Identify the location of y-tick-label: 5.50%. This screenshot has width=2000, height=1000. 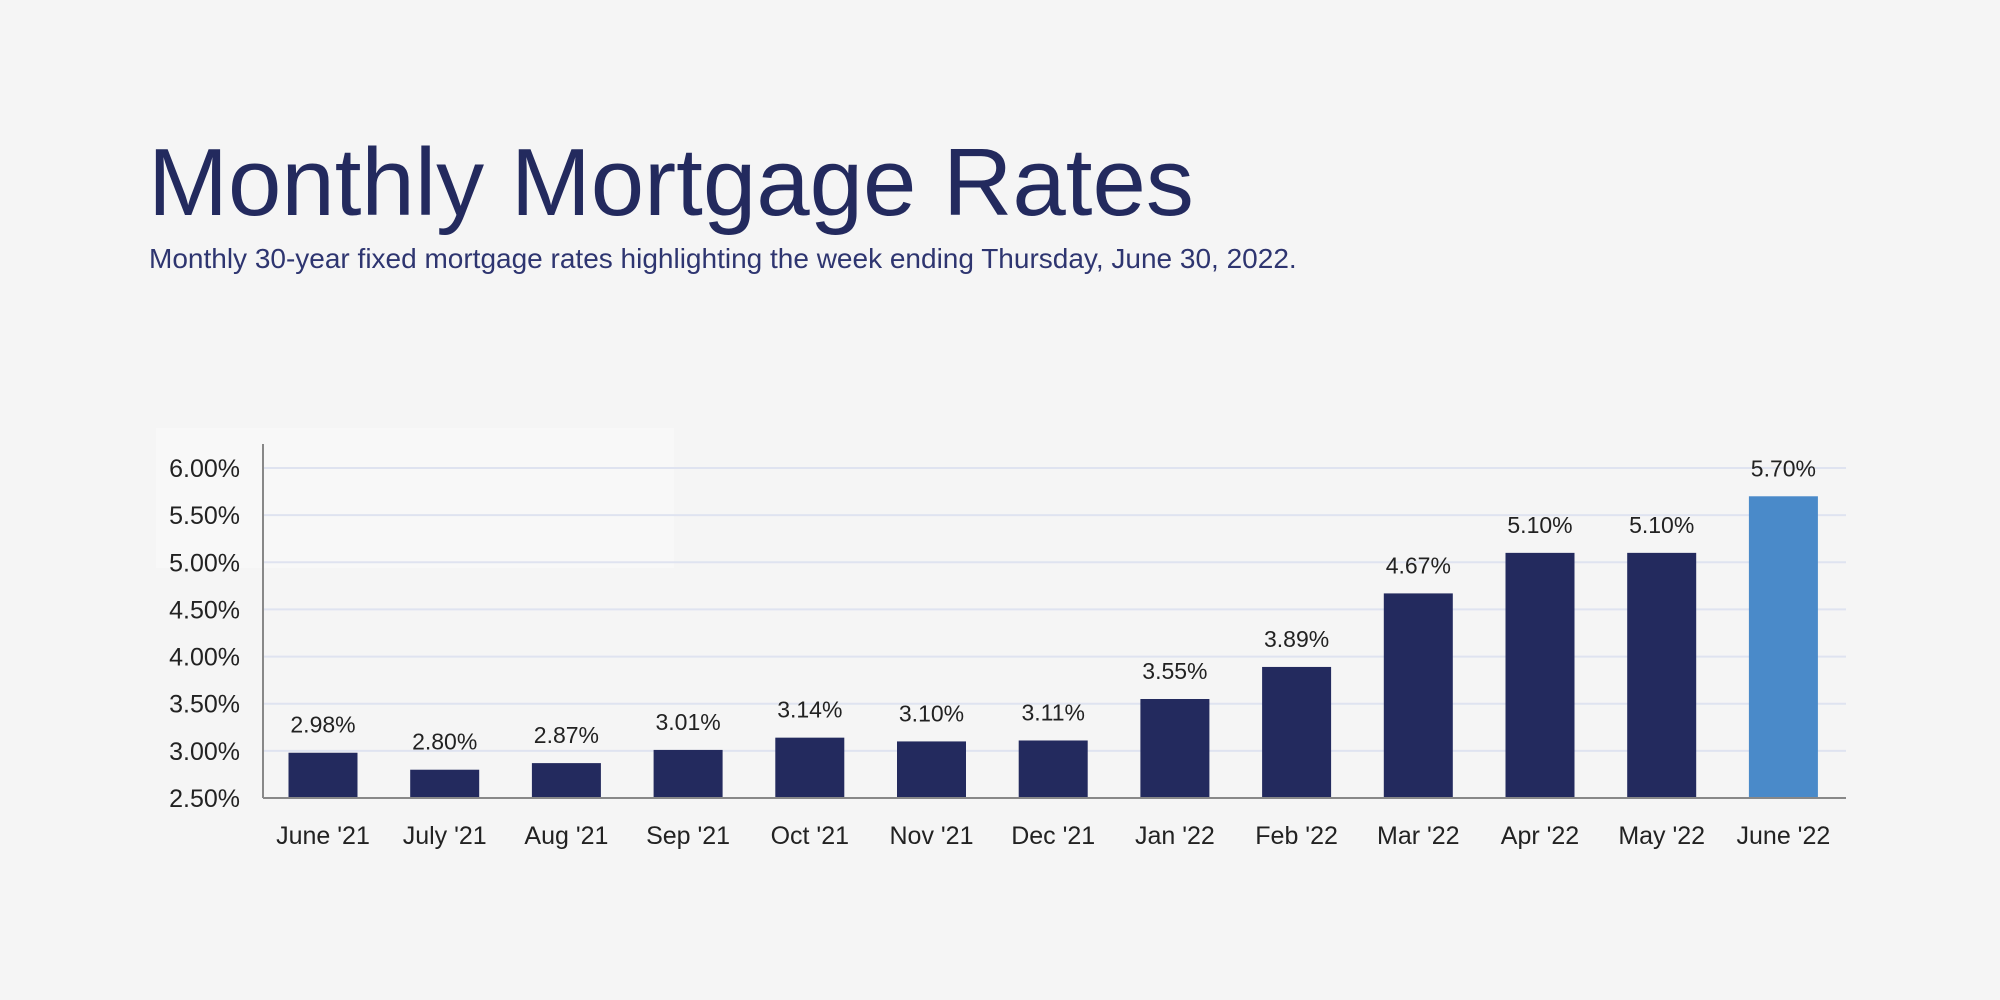
(204, 516).